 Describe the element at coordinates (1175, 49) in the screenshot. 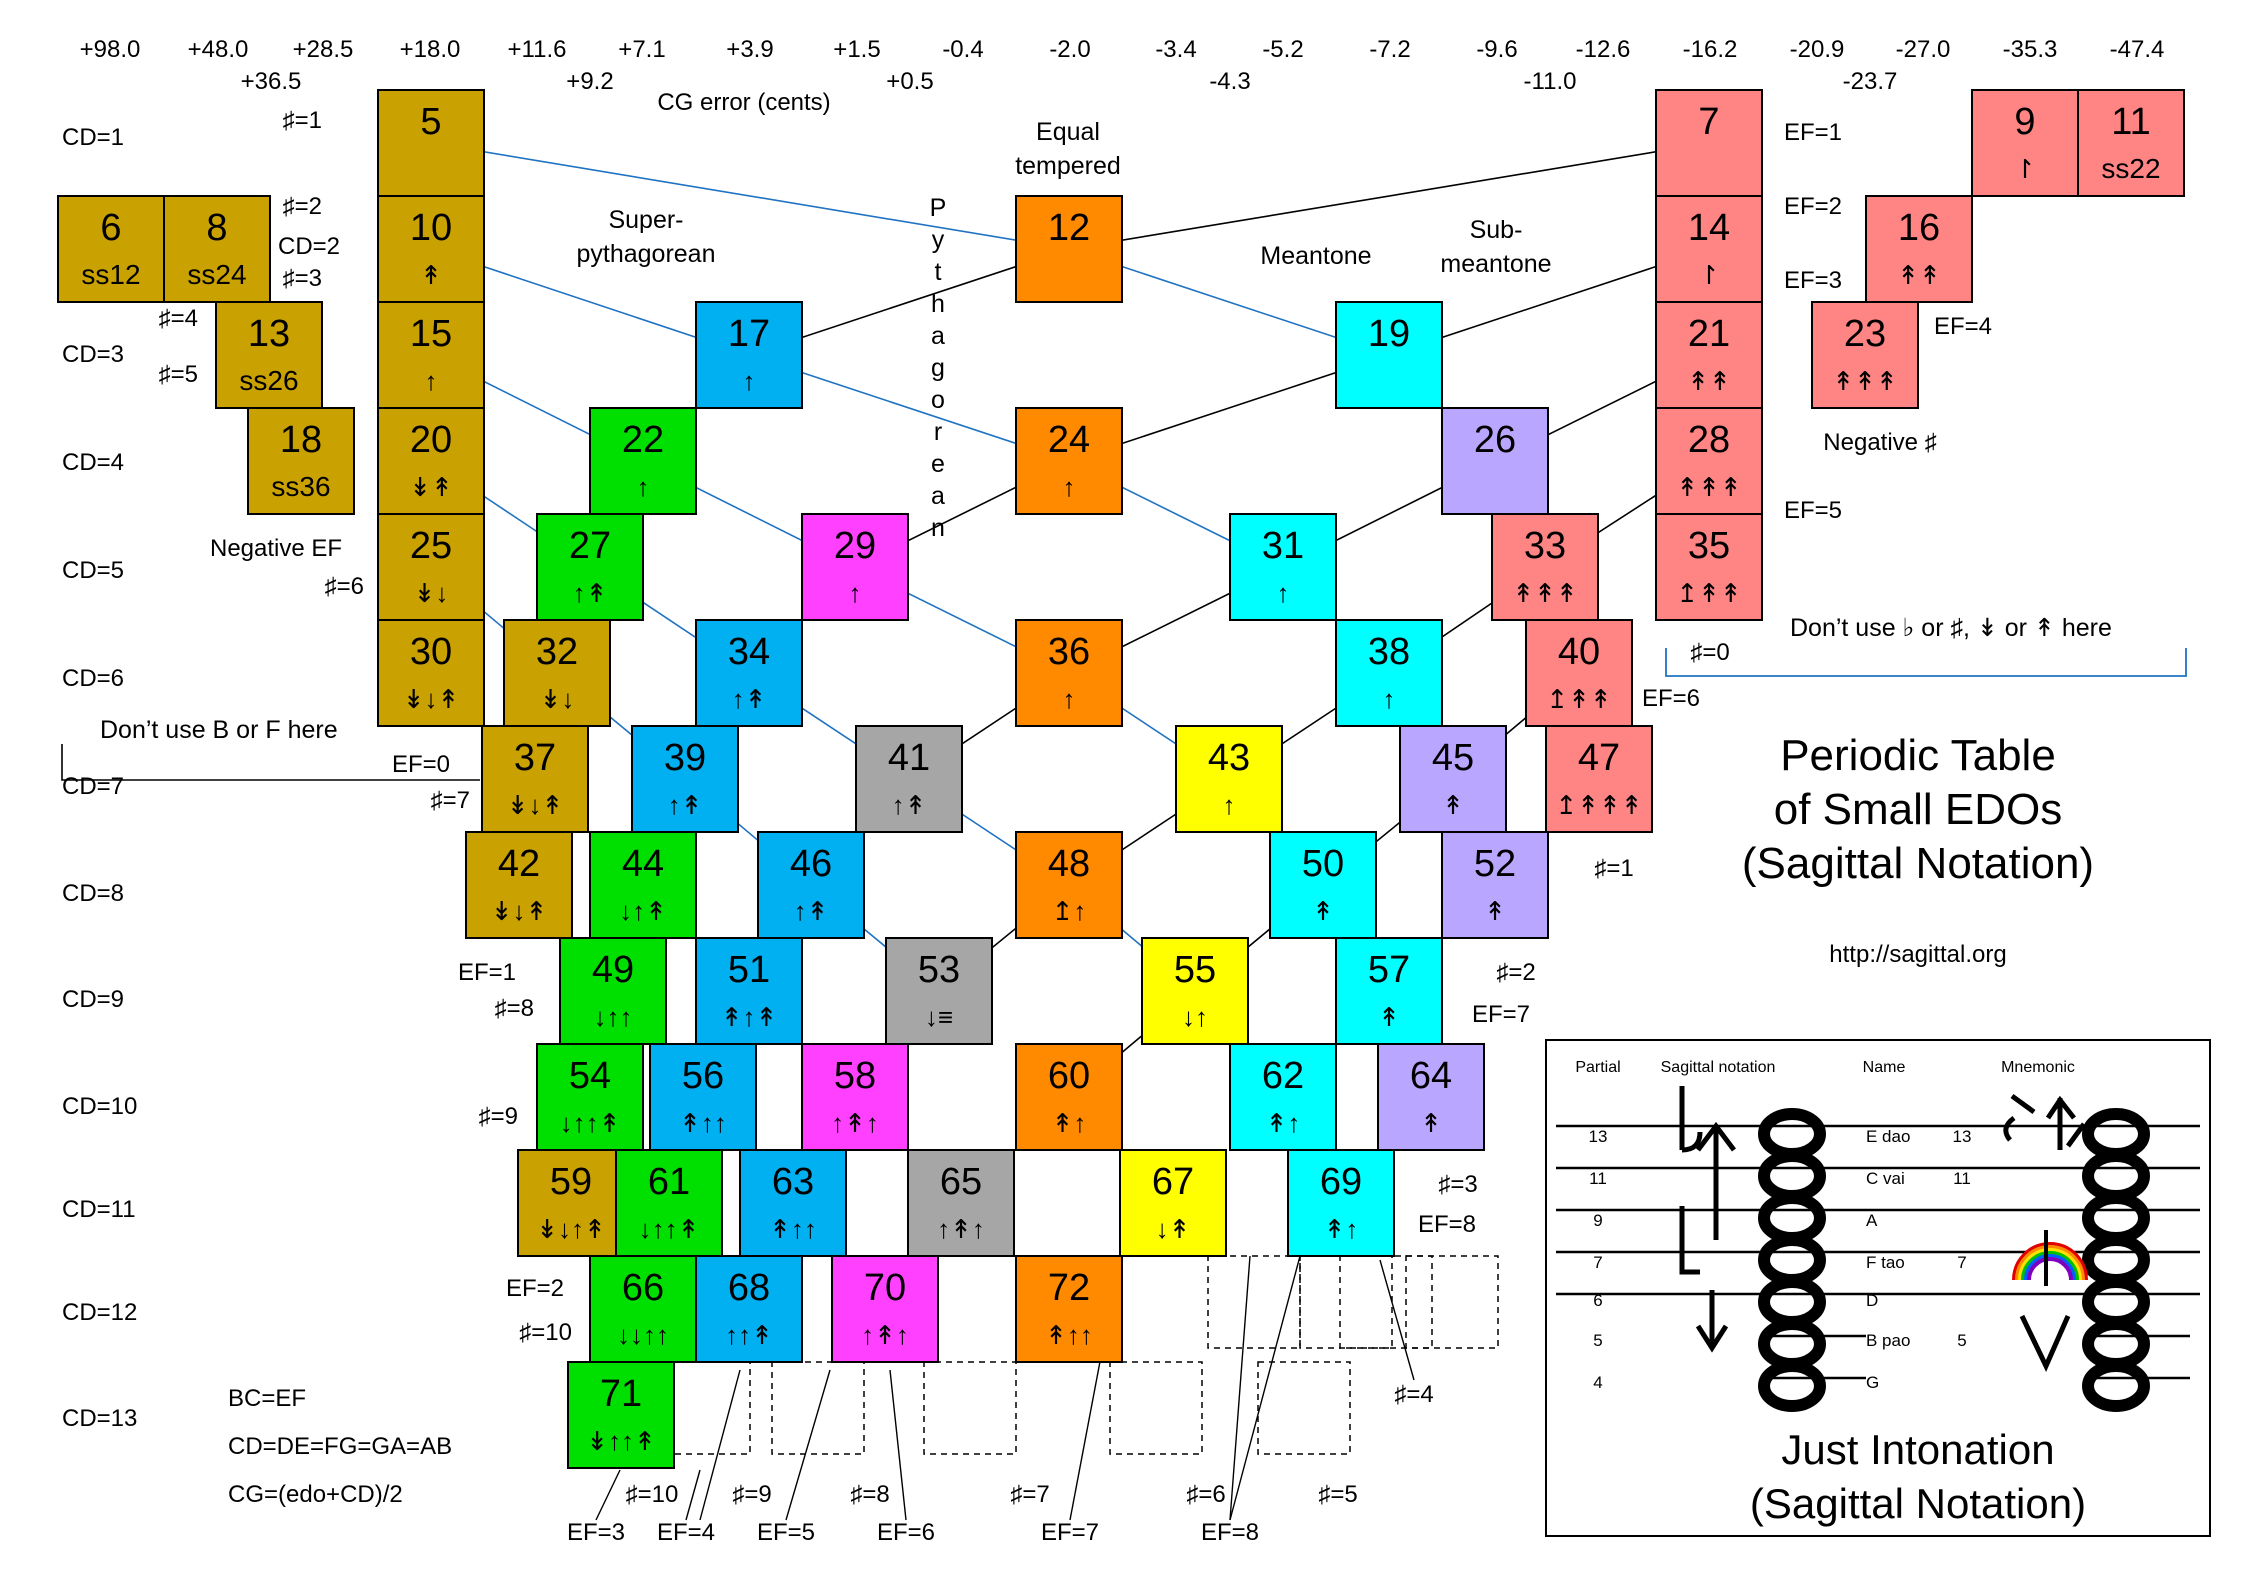

I see `cg-error-value: -3.4` at that location.